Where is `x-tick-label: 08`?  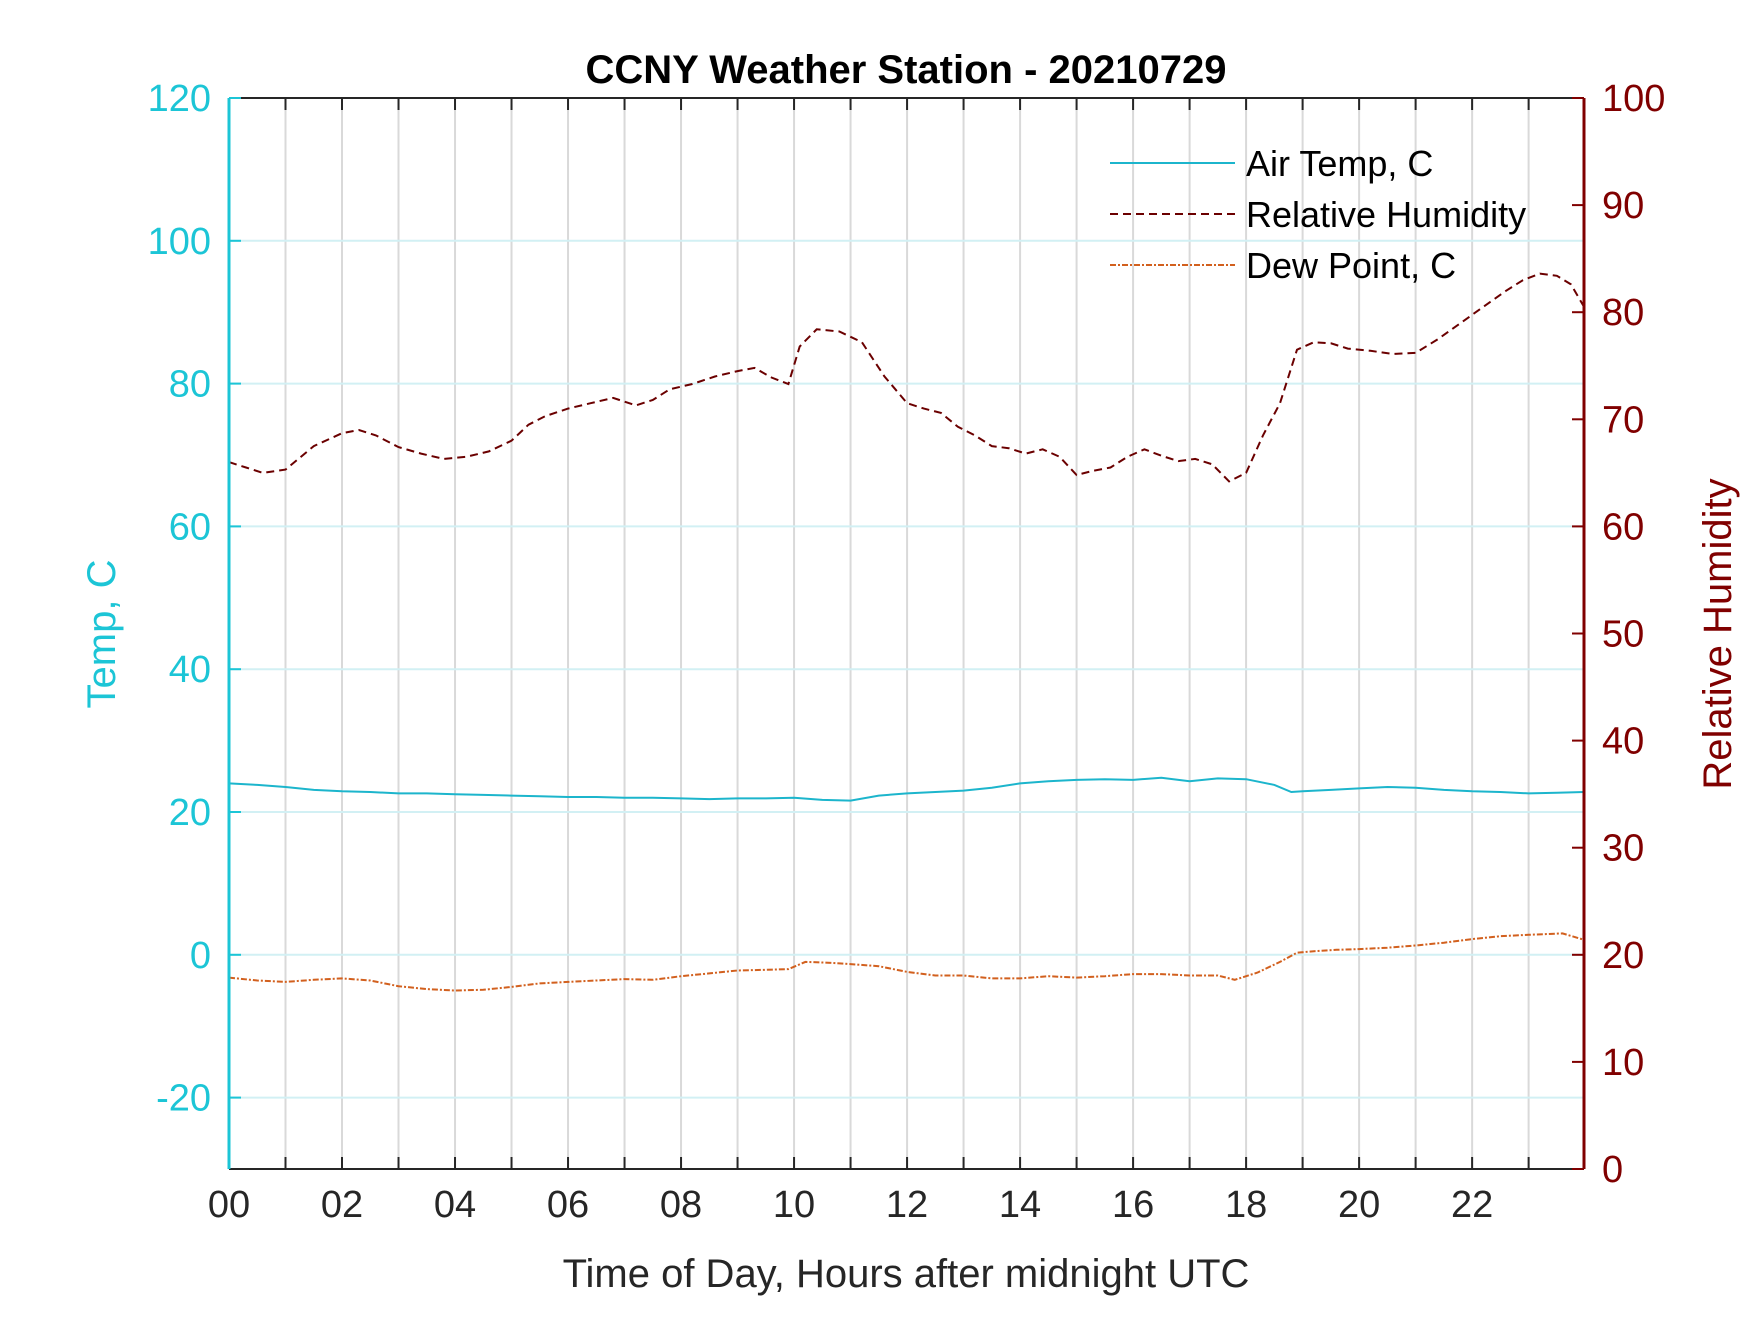 x-tick-label: 08 is located at coordinates (681, 1205).